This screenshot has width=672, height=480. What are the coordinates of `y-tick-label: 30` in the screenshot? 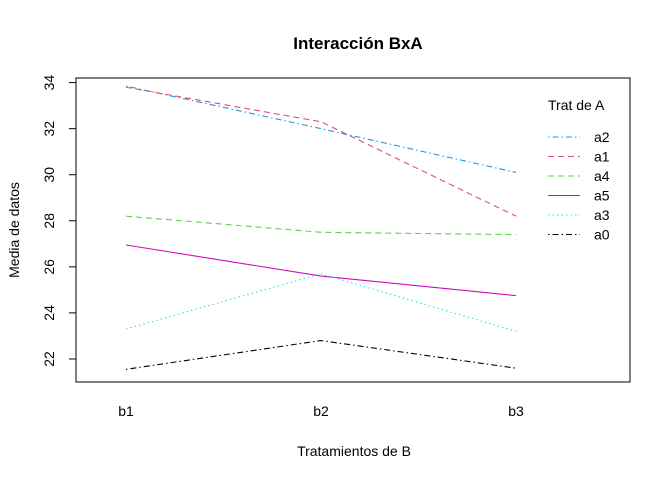 It's located at (49, 175).